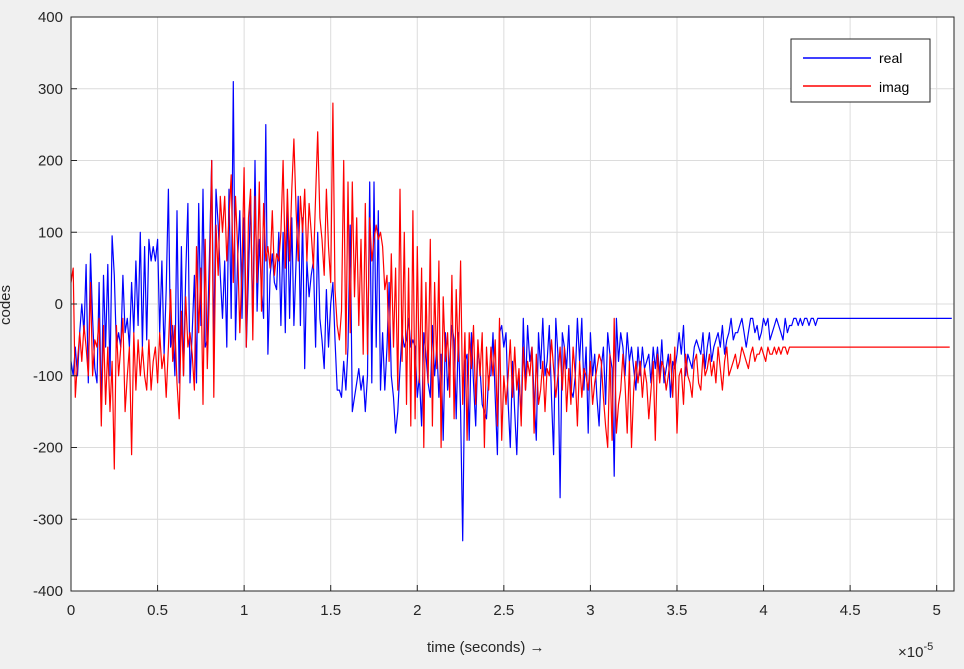 This screenshot has height=669, width=964. Describe the element at coordinates (157, 610) in the screenshot. I see `x-tick-label: 0.5` at that location.